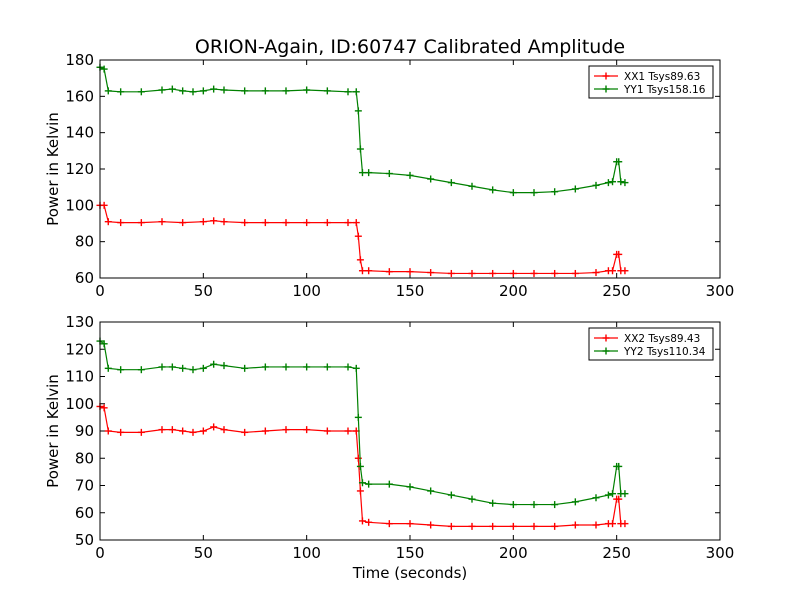 This screenshot has height=600, width=800. Describe the element at coordinates (79, 377) in the screenshot. I see `y-tick-label: 110` at that location.